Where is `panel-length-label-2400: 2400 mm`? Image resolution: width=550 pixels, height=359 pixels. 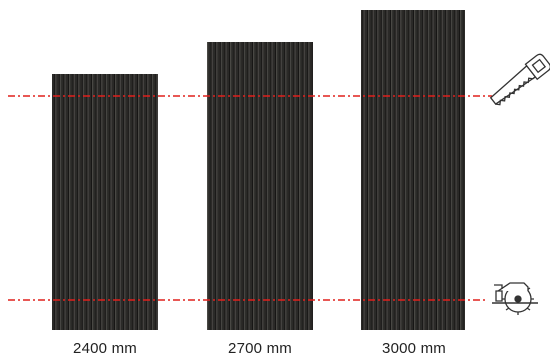
panel-length-label-2400: 2400 mm is located at coordinates (105, 348).